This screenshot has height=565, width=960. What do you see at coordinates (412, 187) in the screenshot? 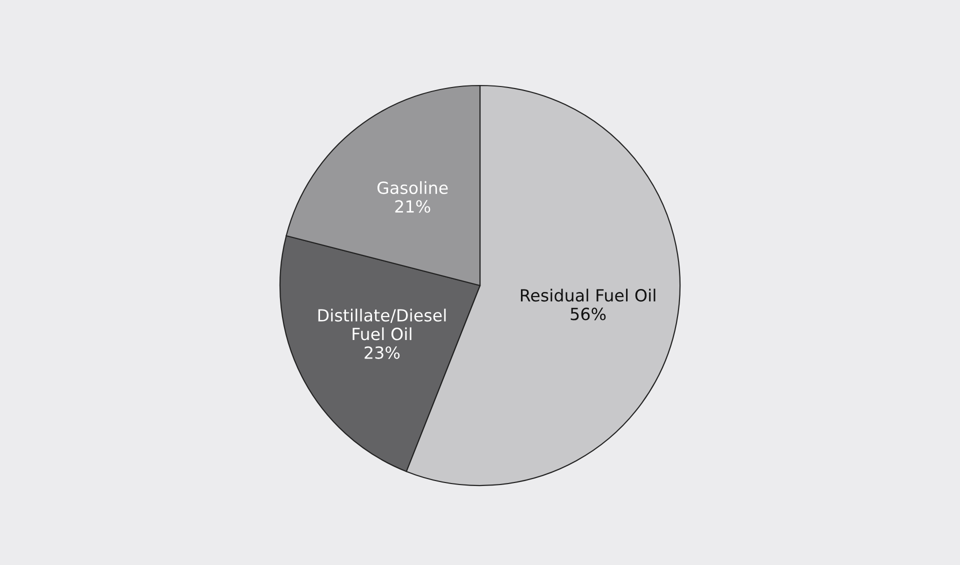
I see `slice-label: Gasoline` at bounding box center [412, 187].